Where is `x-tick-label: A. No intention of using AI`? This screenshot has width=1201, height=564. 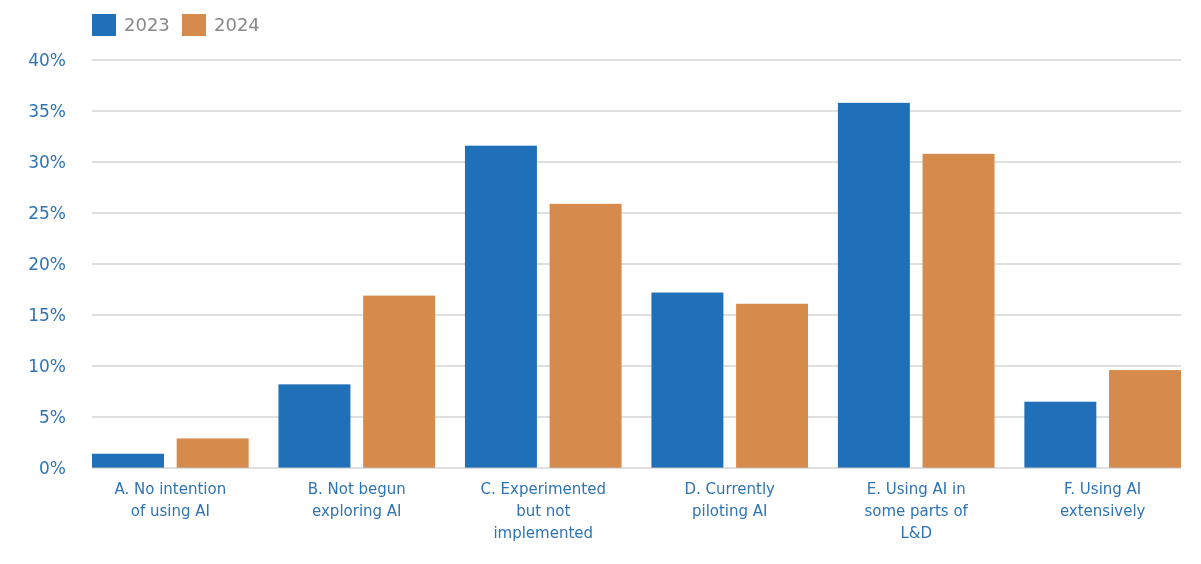 x-tick-label: A. No intention of using AI is located at coordinates (170, 500).